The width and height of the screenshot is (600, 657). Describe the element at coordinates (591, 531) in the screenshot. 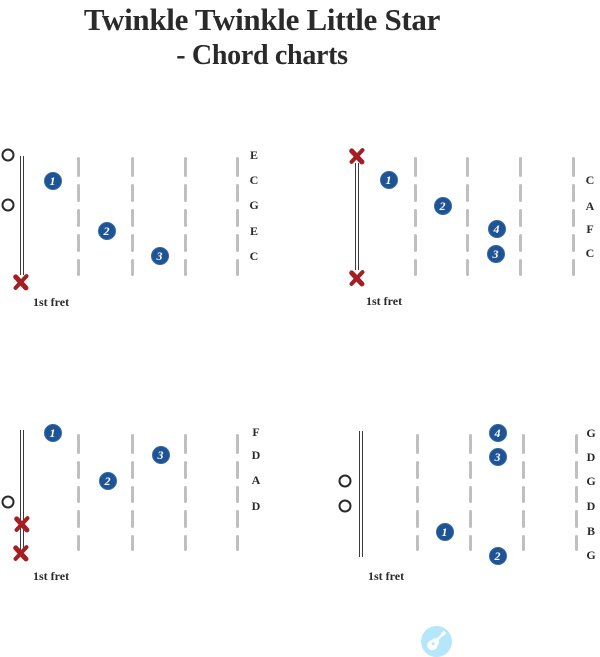

I see `string-note-label: B` at that location.